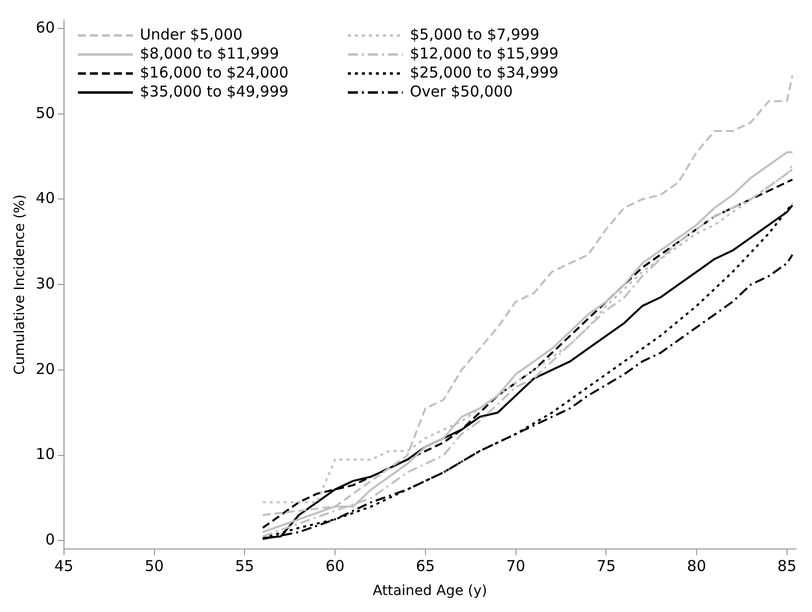 This screenshot has width=812, height=612. Describe the element at coordinates (244, 566) in the screenshot. I see `x-tick-label: 55` at that location.